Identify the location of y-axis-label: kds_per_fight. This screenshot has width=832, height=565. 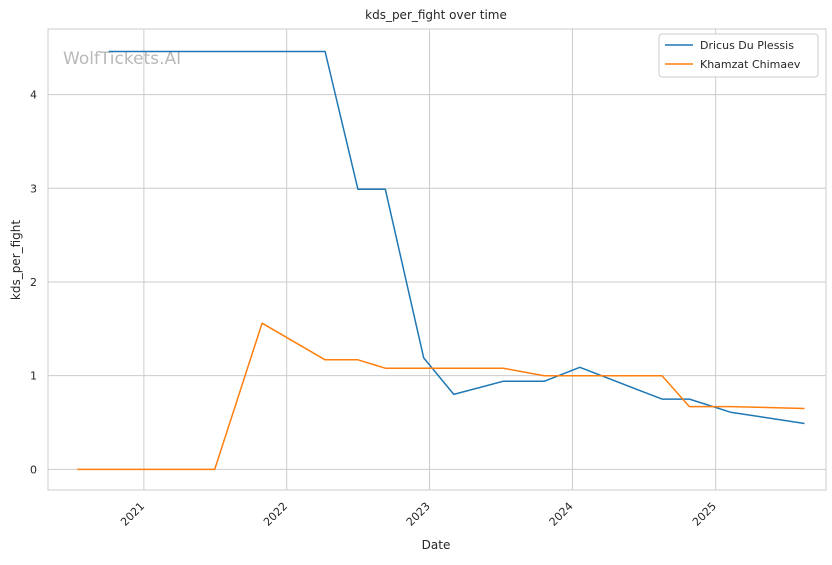
(16, 260).